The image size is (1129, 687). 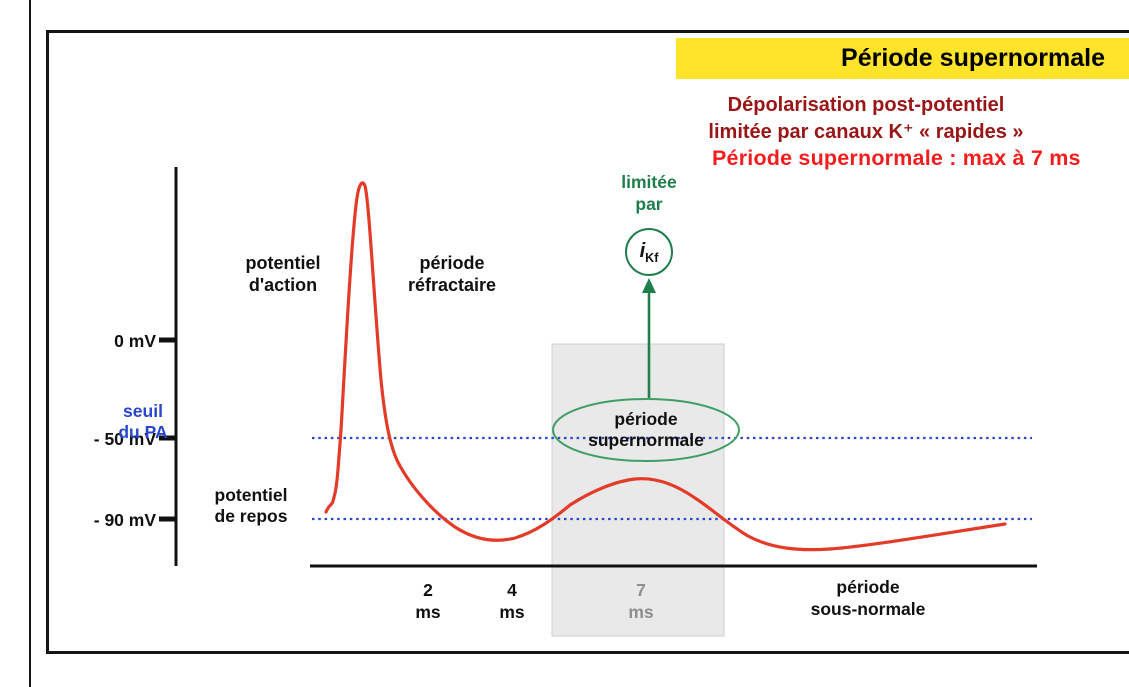 I want to click on note-line-1: Dépolarisation post-potentiel, so click(x=866, y=105).